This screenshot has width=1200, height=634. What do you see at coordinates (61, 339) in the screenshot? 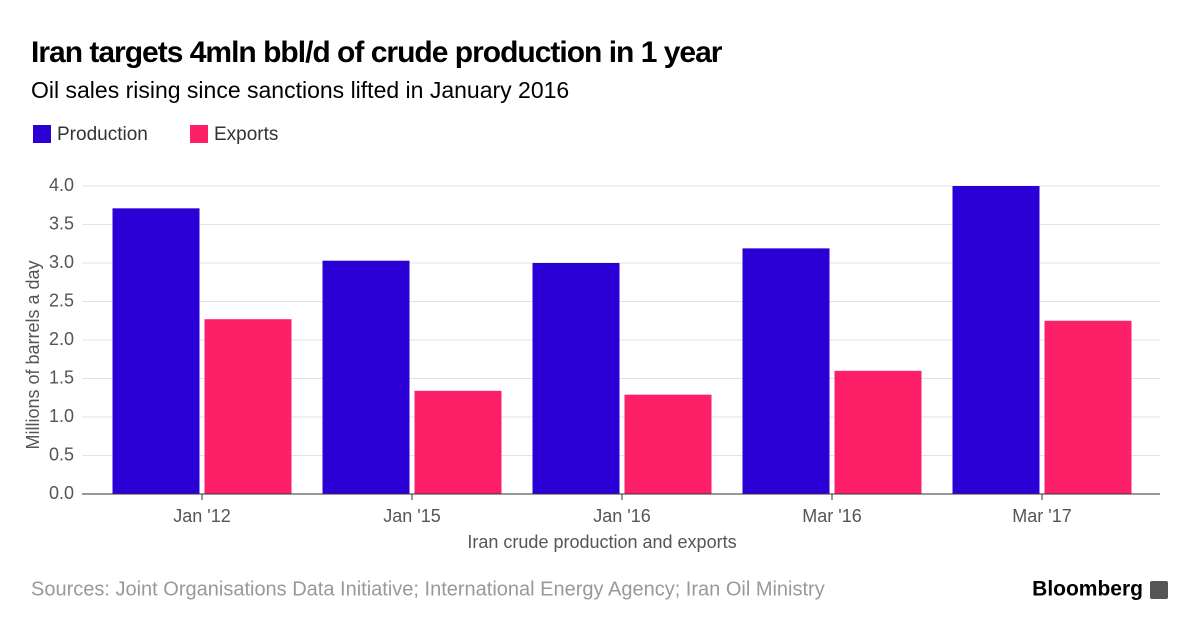
I see `y-tick-label: 2.0` at bounding box center [61, 339].